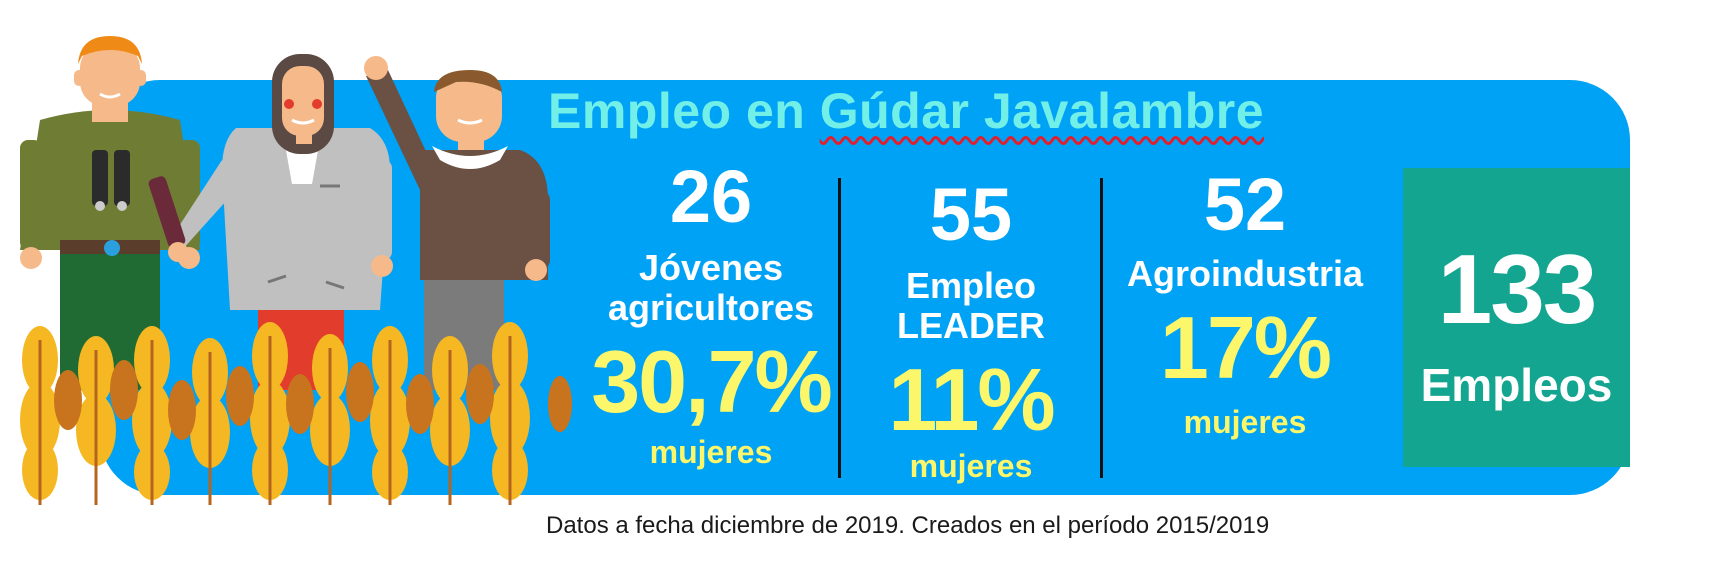  Describe the element at coordinates (711, 267) in the screenshot. I see `stat-label-line: Jóvenes` at that location.